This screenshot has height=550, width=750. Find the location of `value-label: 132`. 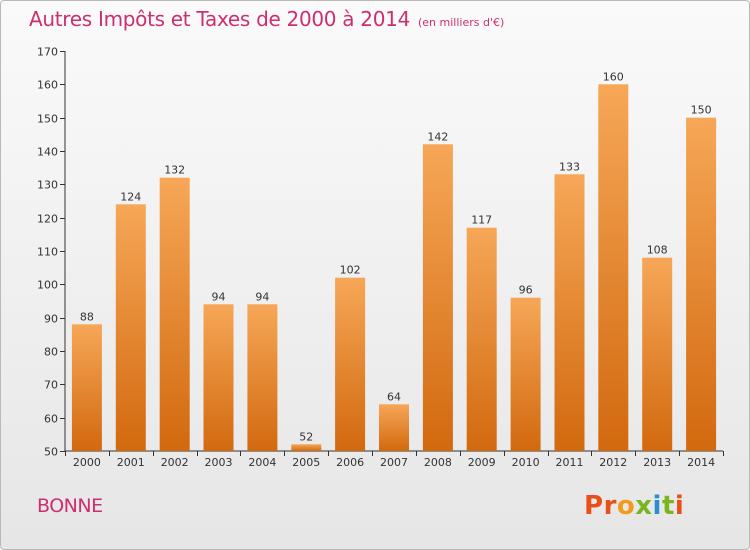

value-label: 132 is located at coordinates (174, 170).